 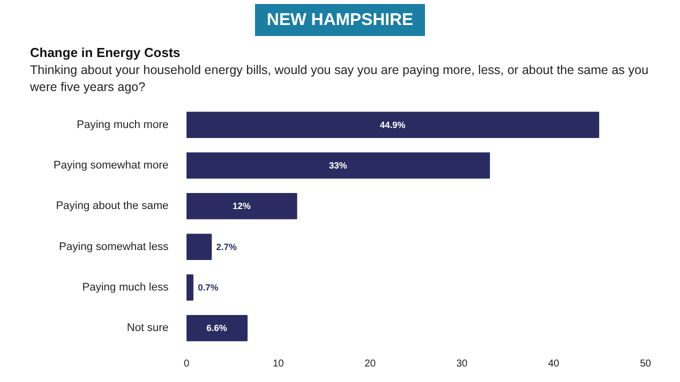 What do you see at coordinates (208, 287) in the screenshot?
I see `data-label: 0.7%` at bounding box center [208, 287].